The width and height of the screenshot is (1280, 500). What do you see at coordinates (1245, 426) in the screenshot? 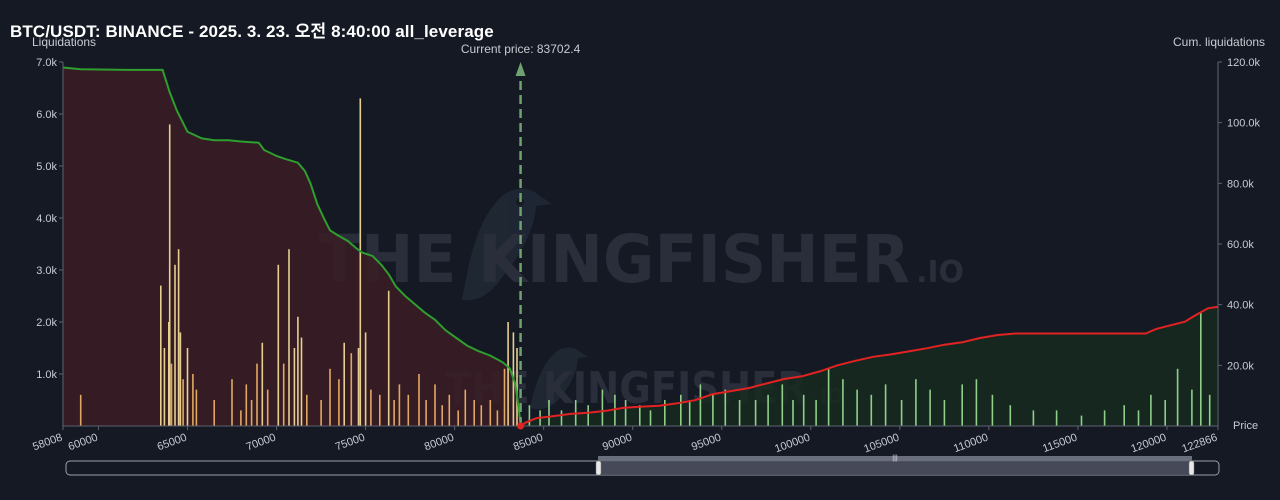
I see `x-axis-title: Price` at bounding box center [1245, 426].